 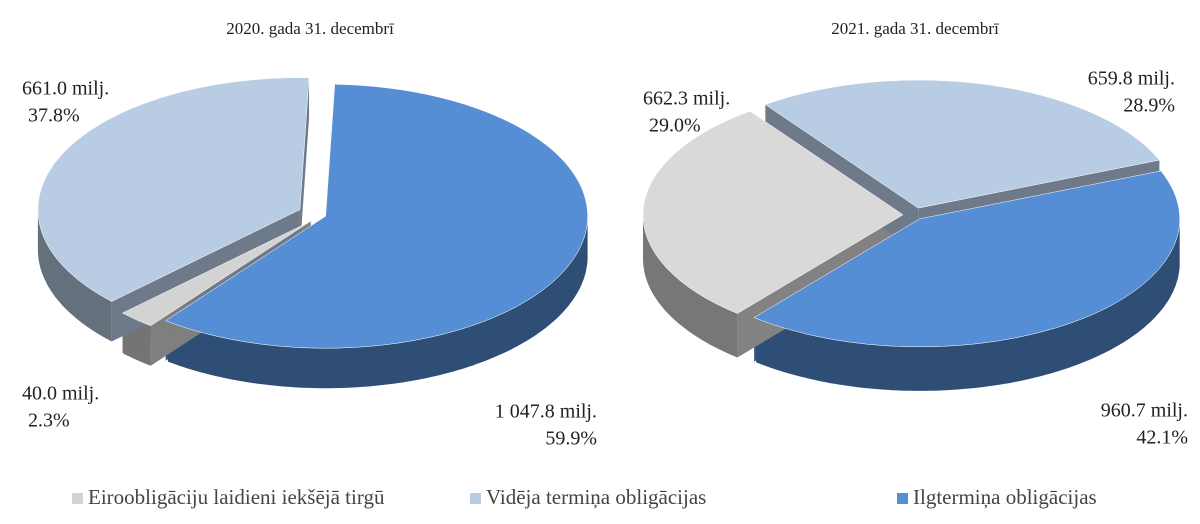 I want to click on slice-side, so click(x=304, y=163).